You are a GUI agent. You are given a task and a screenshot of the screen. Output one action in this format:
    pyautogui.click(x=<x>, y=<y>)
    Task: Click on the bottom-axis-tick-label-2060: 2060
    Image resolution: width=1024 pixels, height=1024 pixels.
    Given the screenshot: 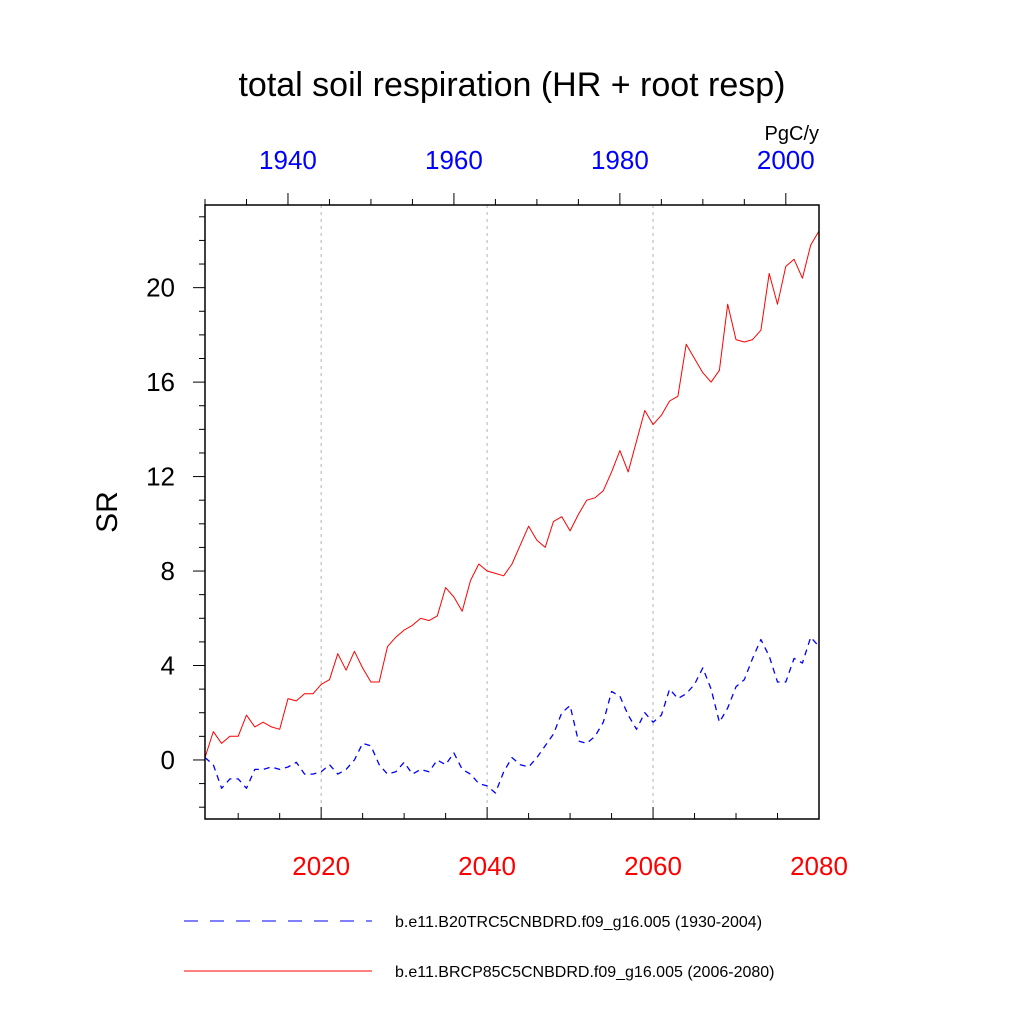 What is the action you would take?
    pyautogui.click(x=653, y=866)
    